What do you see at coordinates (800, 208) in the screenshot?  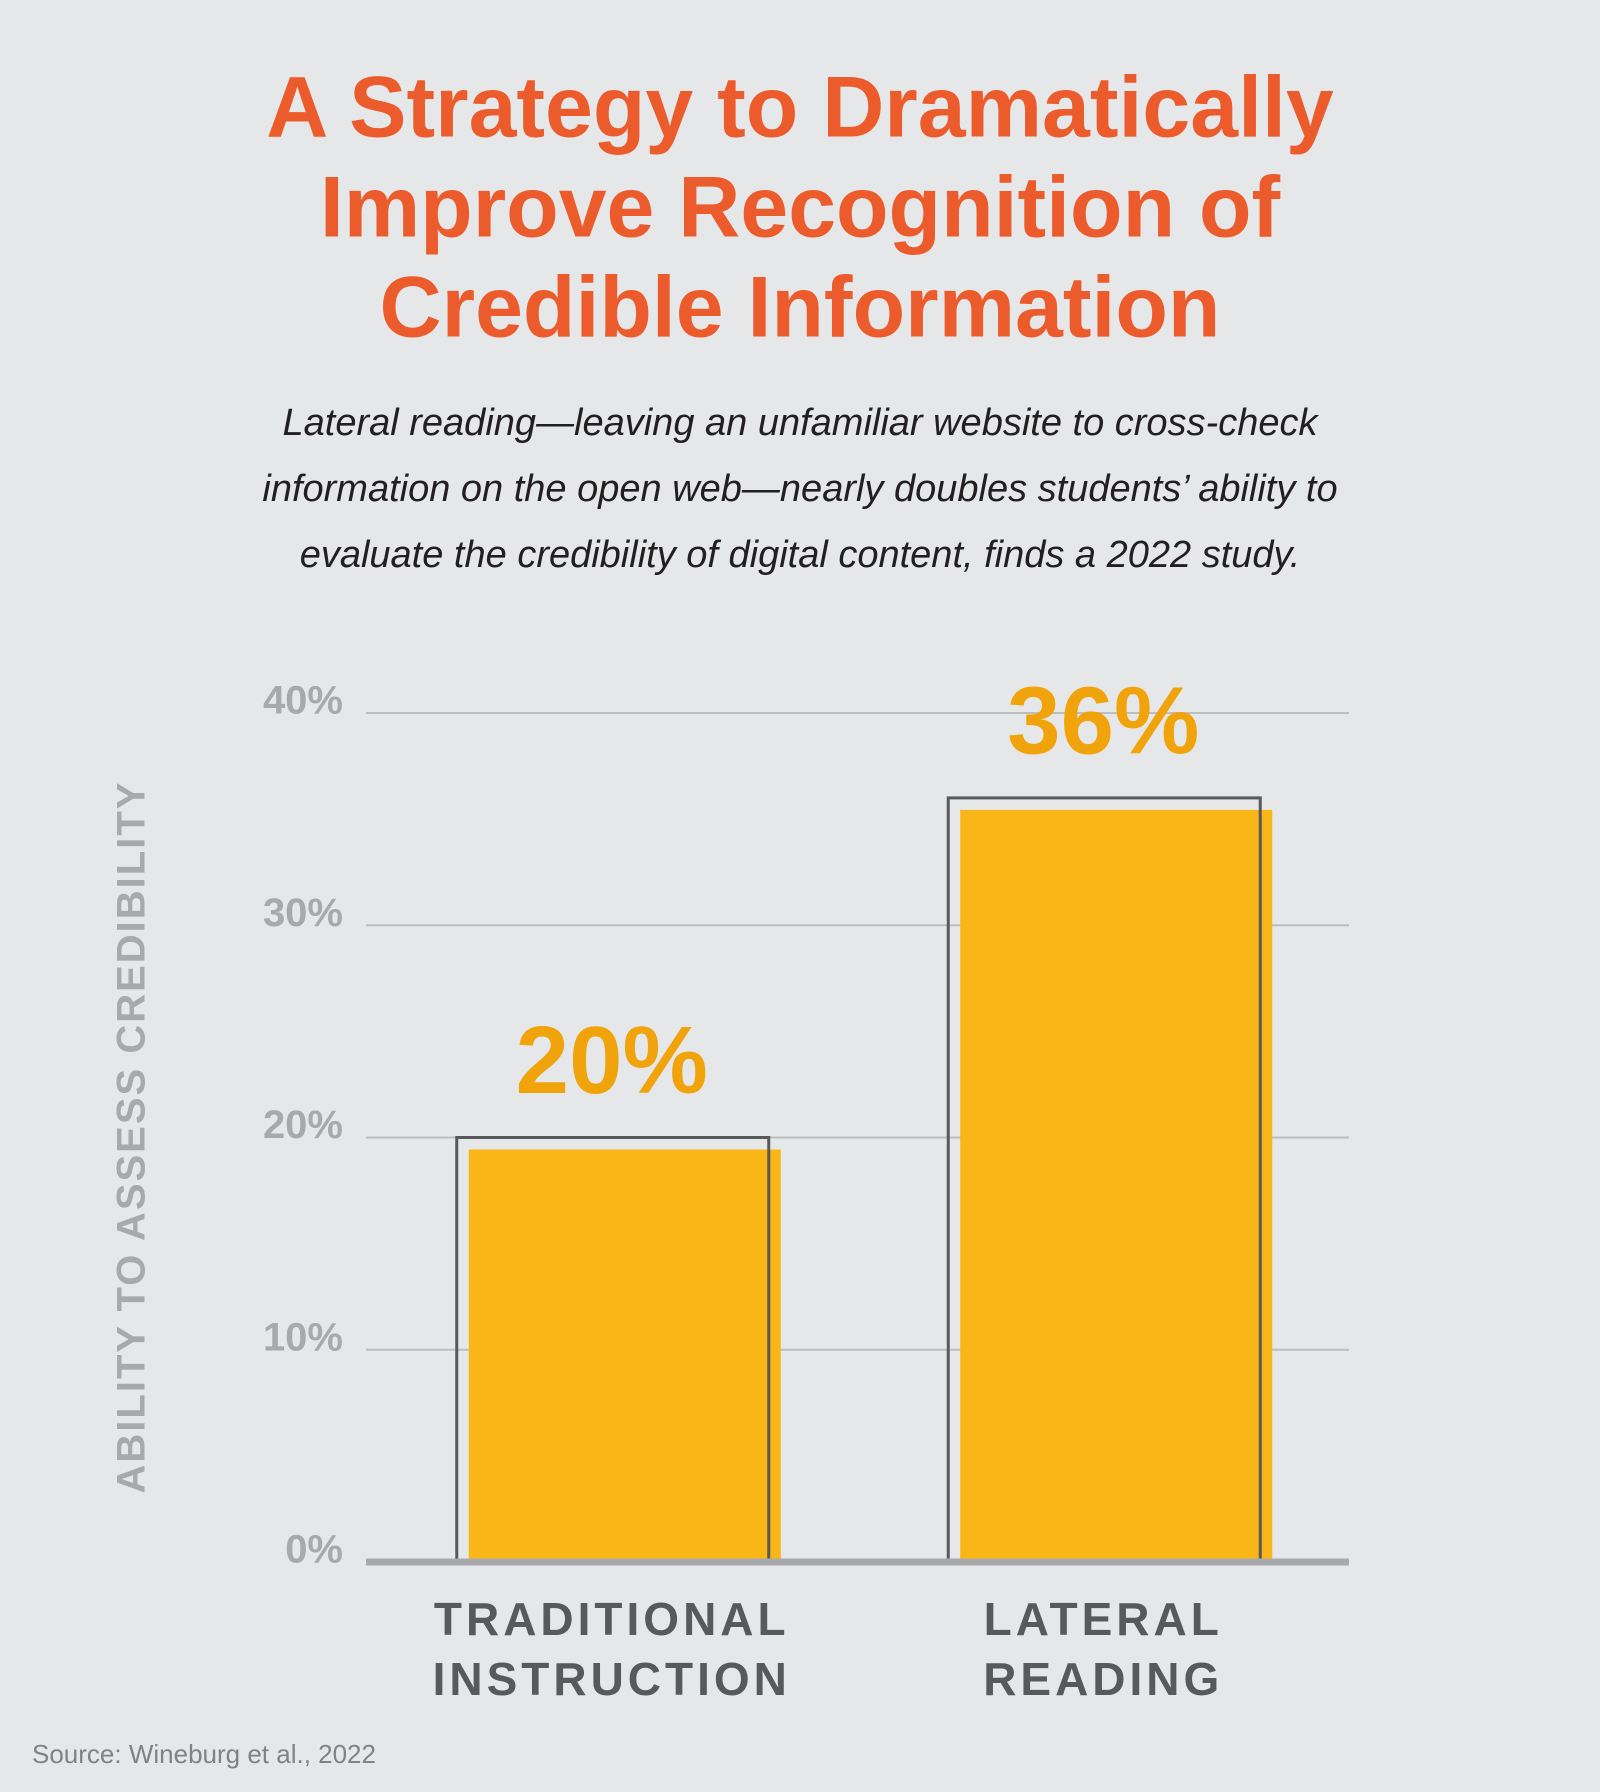 I see `chart-title: Improve Recognition of` at bounding box center [800, 208].